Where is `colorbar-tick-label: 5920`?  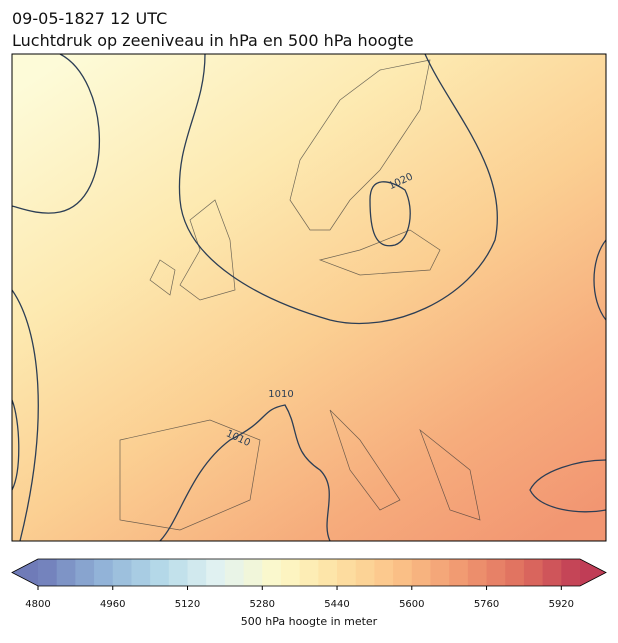
colorbar-tick-label: 5920 is located at coordinates (561, 604).